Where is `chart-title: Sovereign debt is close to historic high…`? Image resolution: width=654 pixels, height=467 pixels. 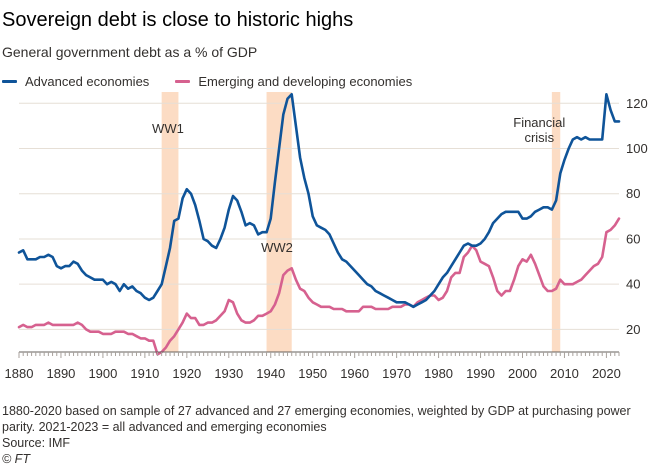 chart-title: Sovereign debt is close to historic high… is located at coordinates (178, 20).